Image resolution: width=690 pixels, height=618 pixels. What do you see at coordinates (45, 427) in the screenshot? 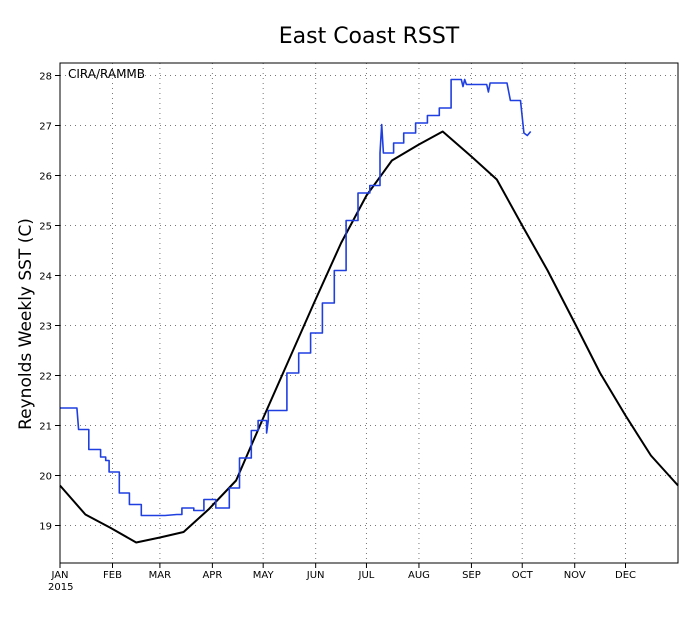
I see `y-tick-label: 21` at bounding box center [45, 427].